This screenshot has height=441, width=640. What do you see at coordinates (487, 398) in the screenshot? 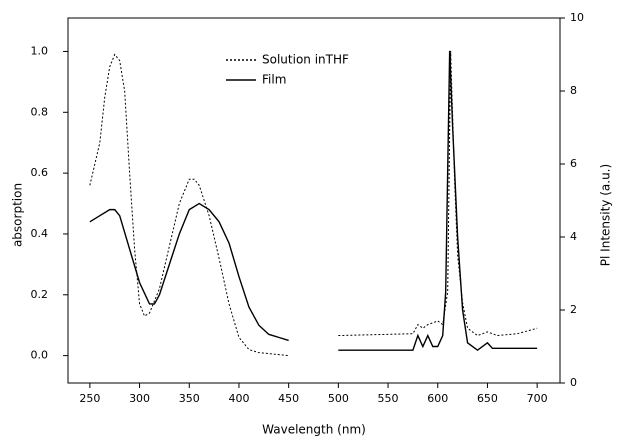
I see `x-tick-label: 650` at bounding box center [487, 398].